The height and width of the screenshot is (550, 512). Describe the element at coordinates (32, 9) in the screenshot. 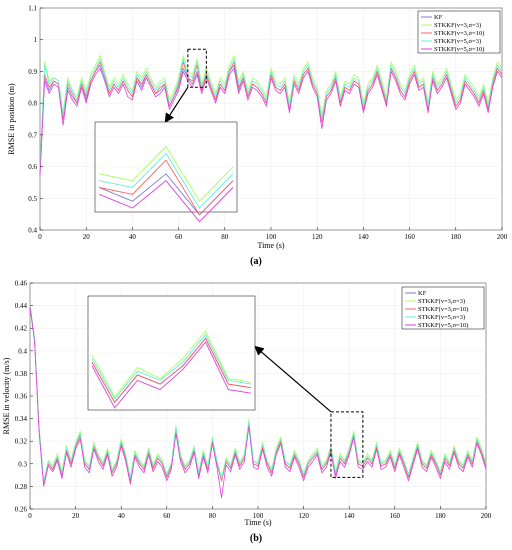

I see `y-tick-label: 1.1` at that location.